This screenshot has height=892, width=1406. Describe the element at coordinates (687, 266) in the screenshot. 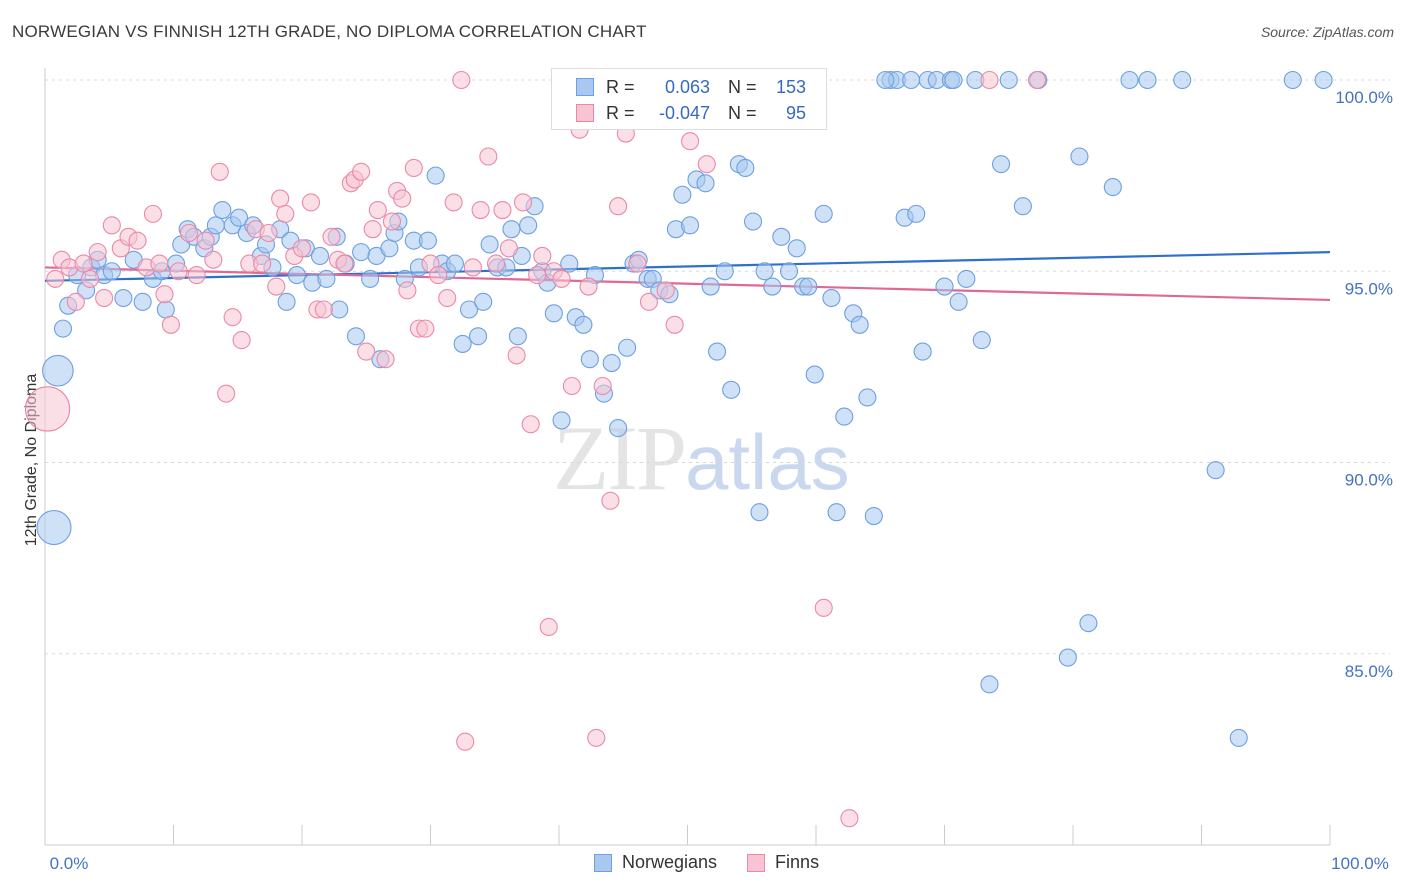

I see `trend-line-norwegians` at that location.